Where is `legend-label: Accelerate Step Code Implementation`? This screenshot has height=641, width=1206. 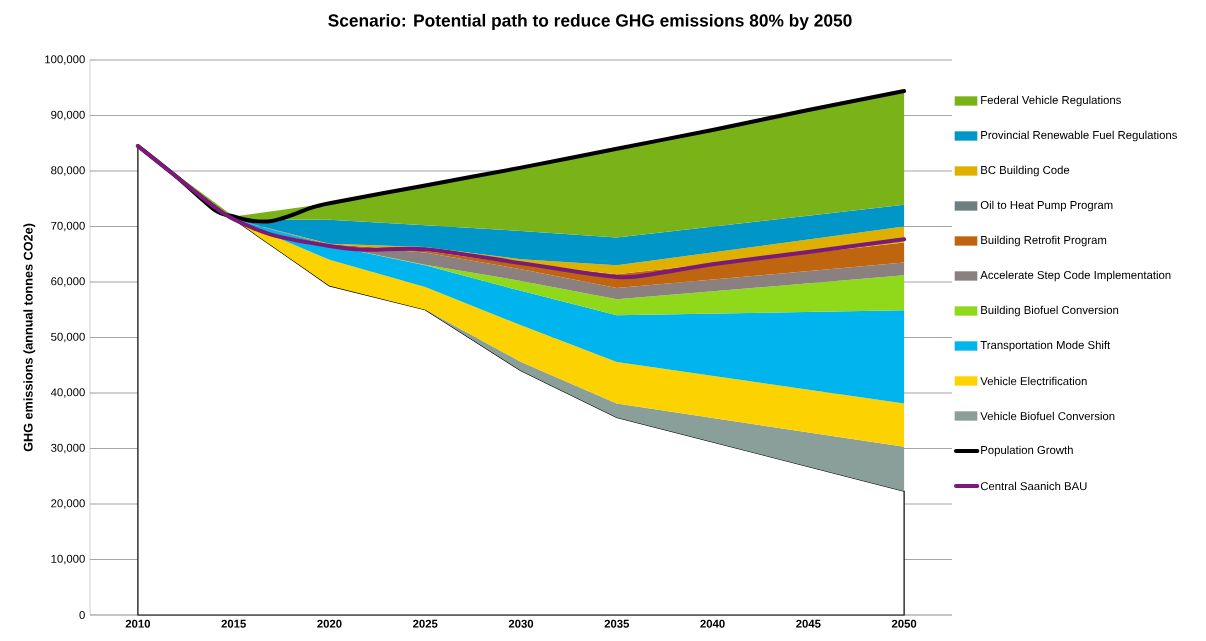 legend-label: Accelerate Step Code Implementation is located at coordinates (1075, 276).